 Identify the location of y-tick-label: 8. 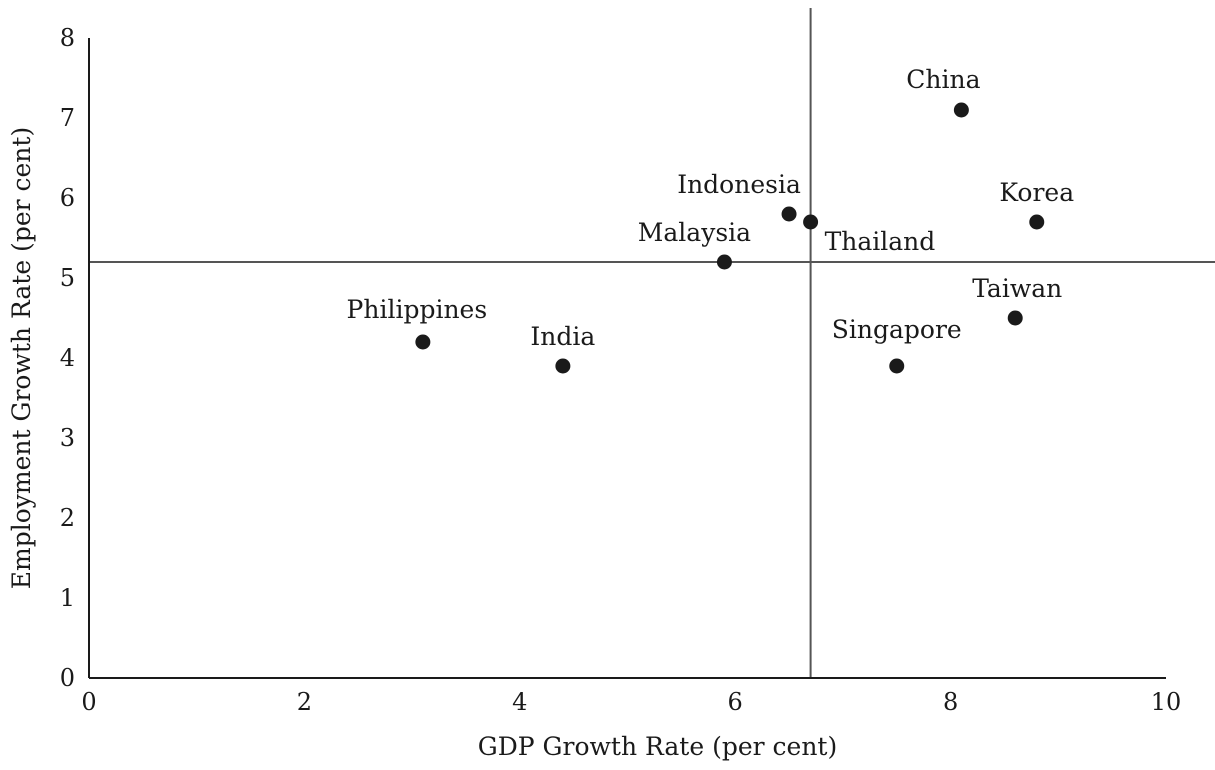
(67, 38).